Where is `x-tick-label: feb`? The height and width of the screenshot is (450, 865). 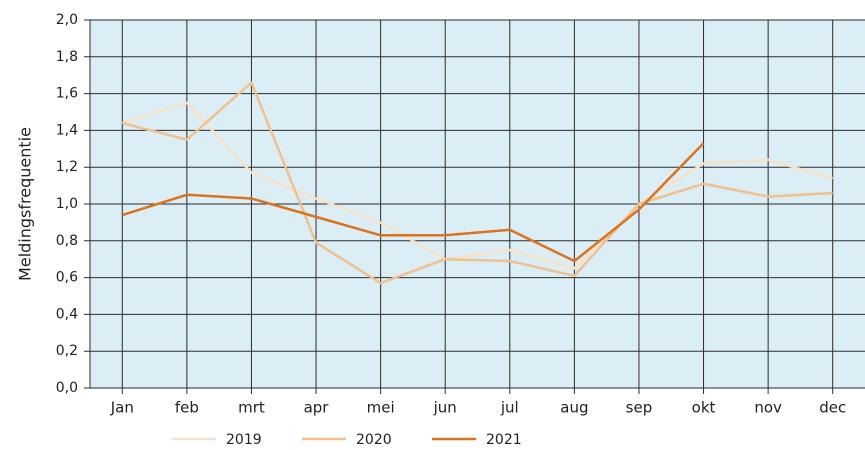
x-tick-label: feb is located at coordinates (187, 408).